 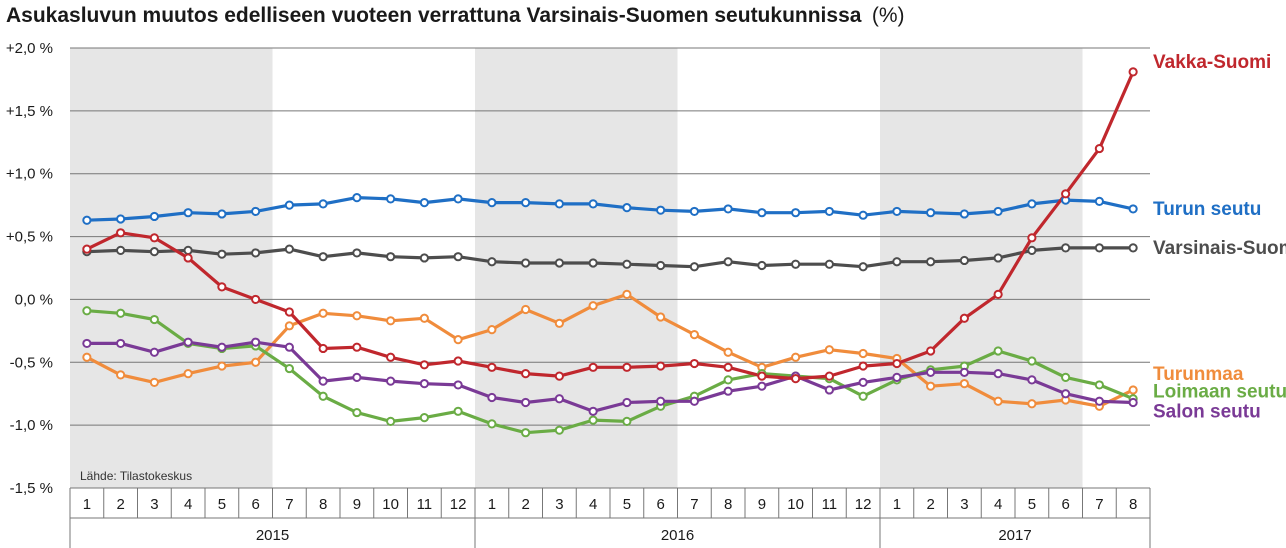 I want to click on source-note: Lähde: Tilastokeskus, so click(x=136, y=476).